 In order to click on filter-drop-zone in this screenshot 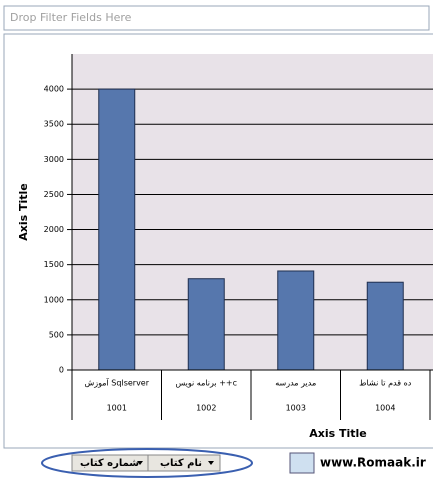, I will do `click(216, 18)`.